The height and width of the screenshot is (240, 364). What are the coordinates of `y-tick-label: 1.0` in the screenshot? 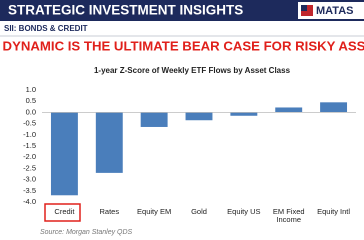 It's located at (31, 89).